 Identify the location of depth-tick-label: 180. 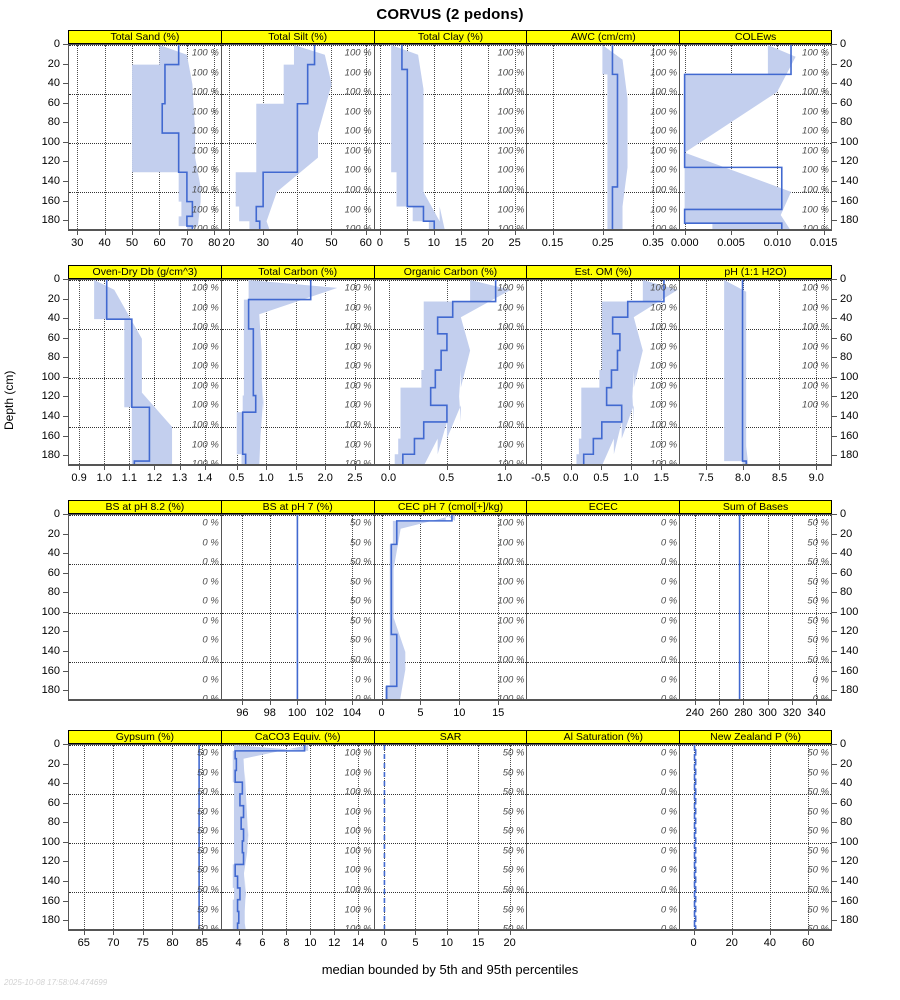
(50, 220).